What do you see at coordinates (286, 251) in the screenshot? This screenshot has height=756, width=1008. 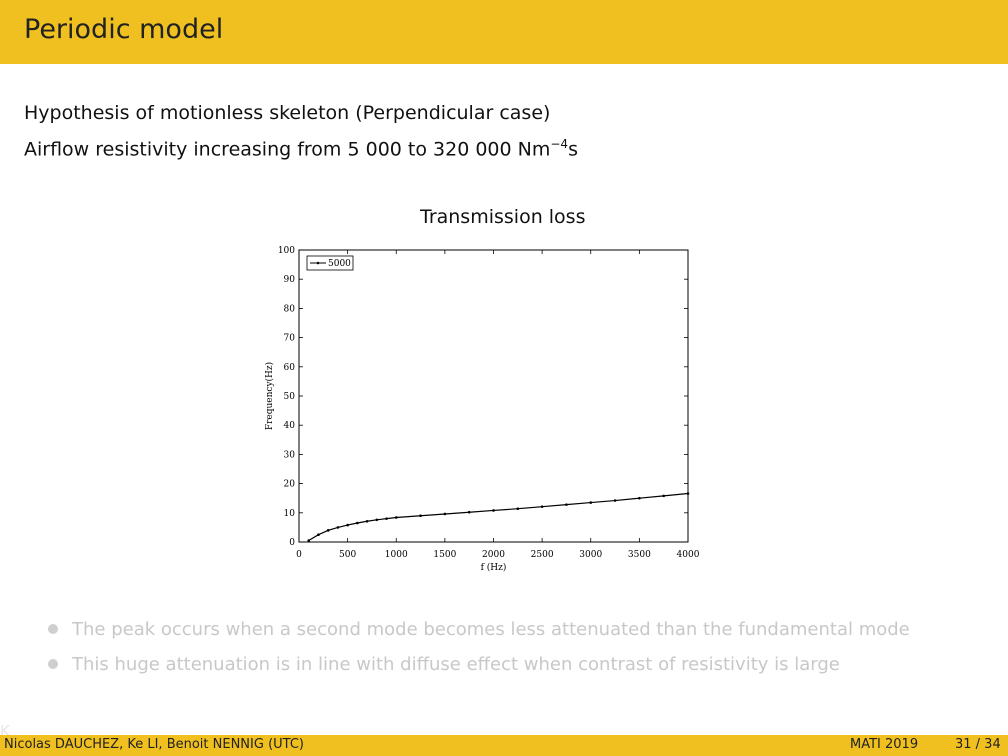 I see `y-tick-label: 100` at bounding box center [286, 251].